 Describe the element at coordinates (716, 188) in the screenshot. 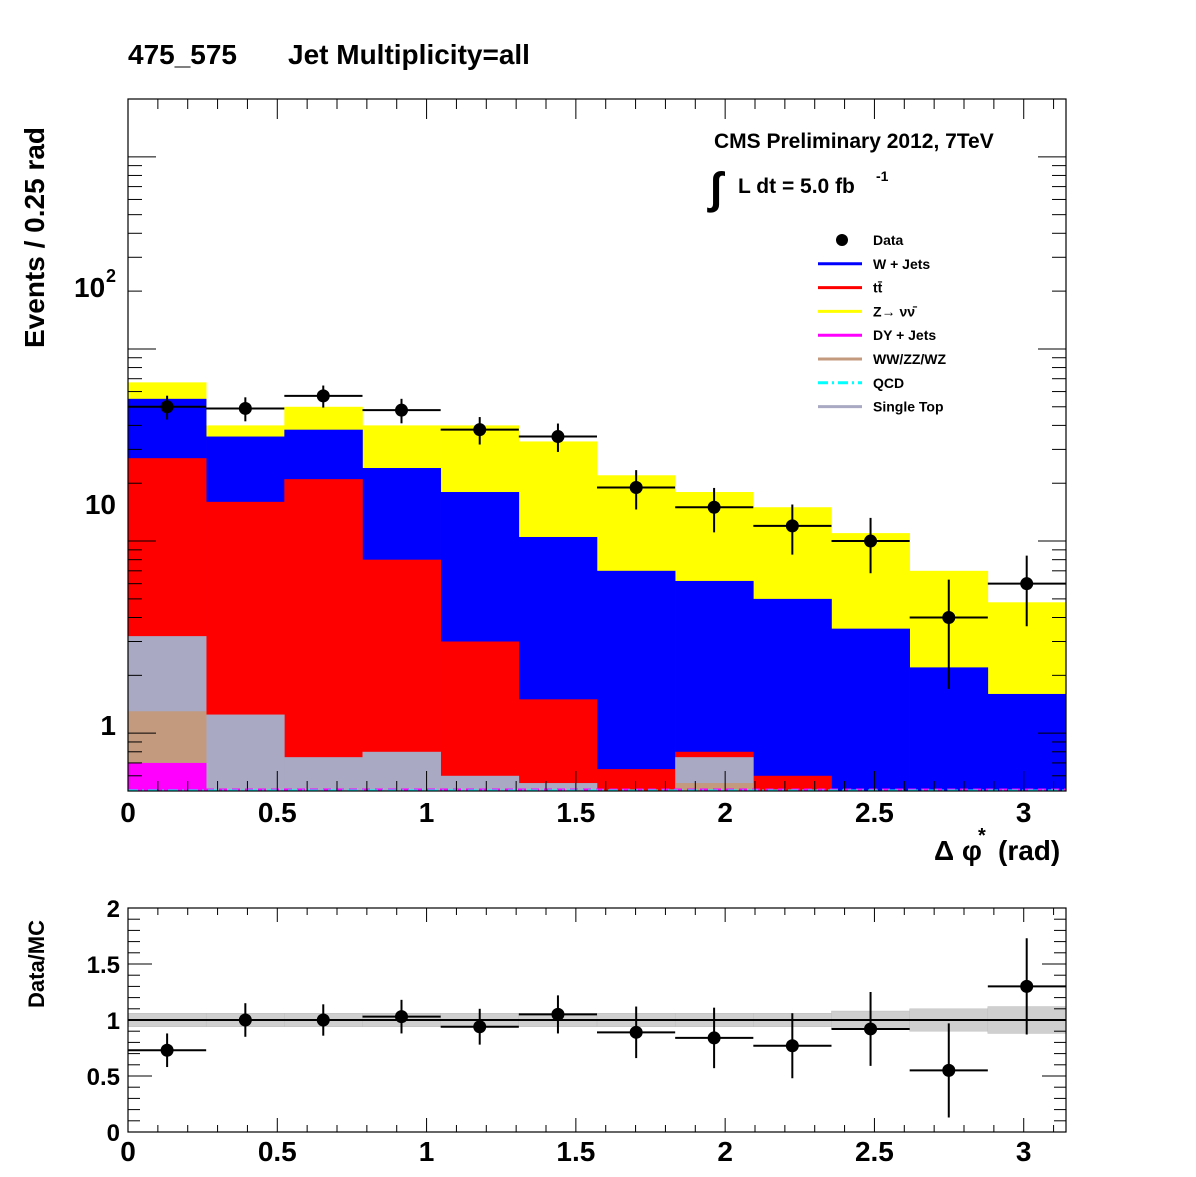

I see `integral-sign: ∫` at that location.